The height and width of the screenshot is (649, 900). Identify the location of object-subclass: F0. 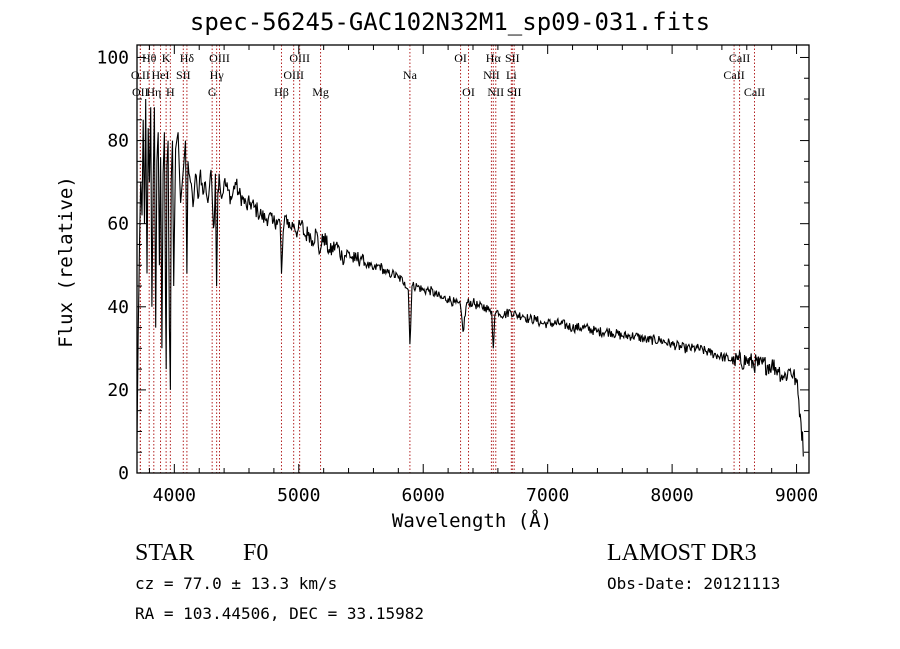
(256, 553).